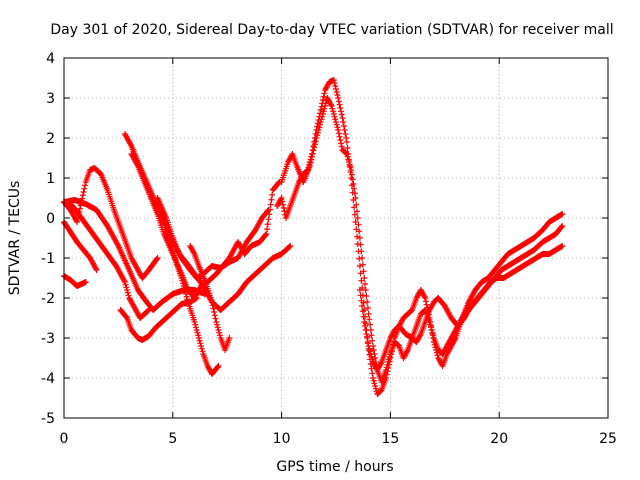  I want to click on y-tick-label: -2, so click(48, 299).